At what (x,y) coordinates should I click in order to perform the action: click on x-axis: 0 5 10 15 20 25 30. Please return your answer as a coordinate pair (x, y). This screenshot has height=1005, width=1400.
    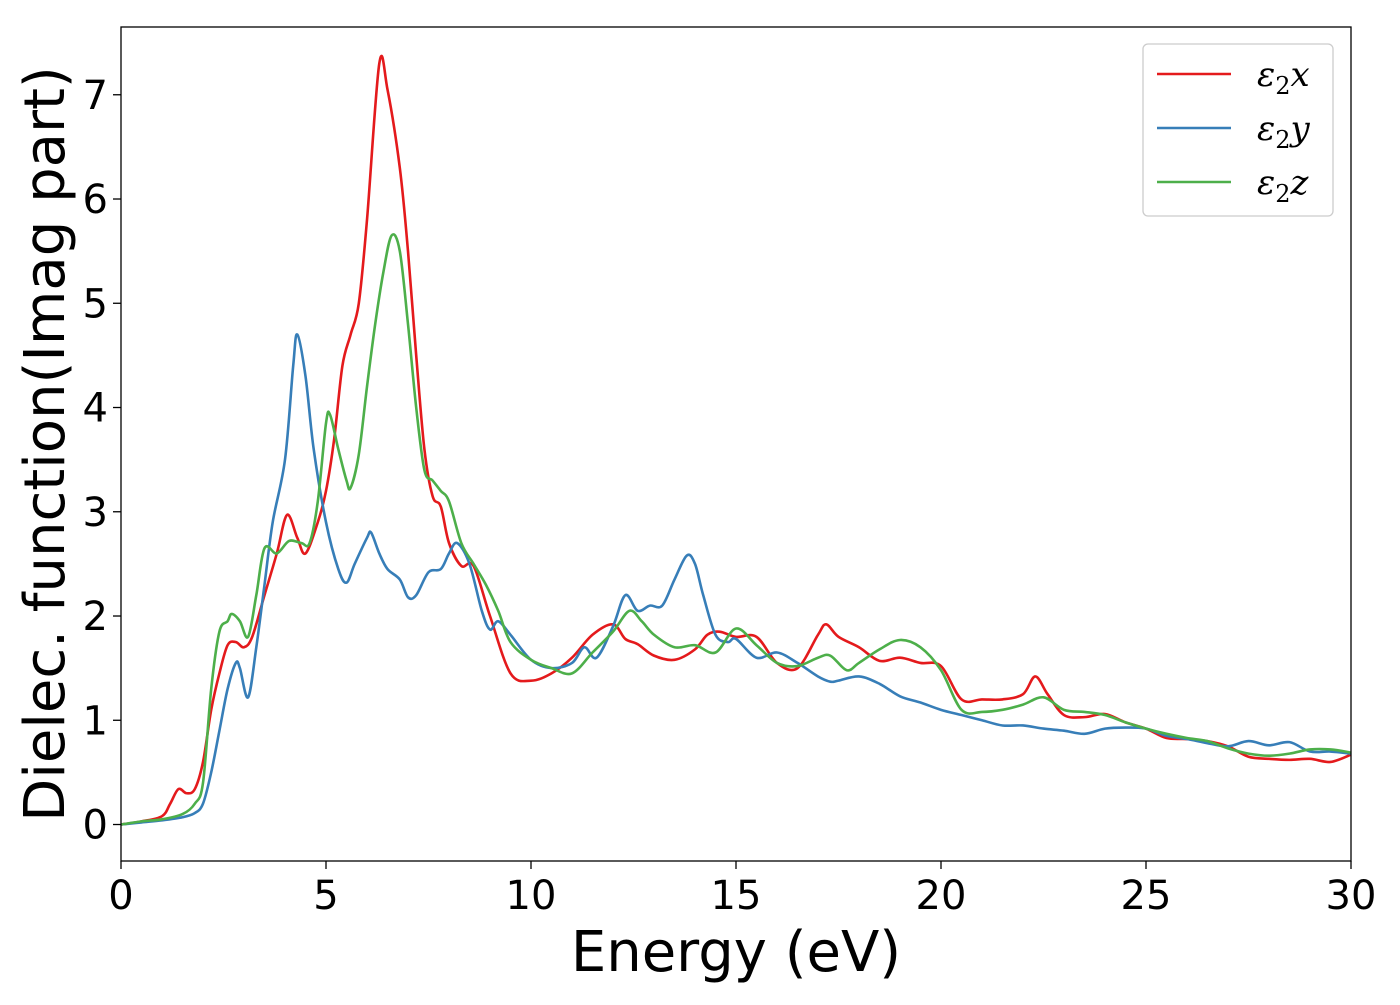
    Looking at the image, I should click on (742, 890).